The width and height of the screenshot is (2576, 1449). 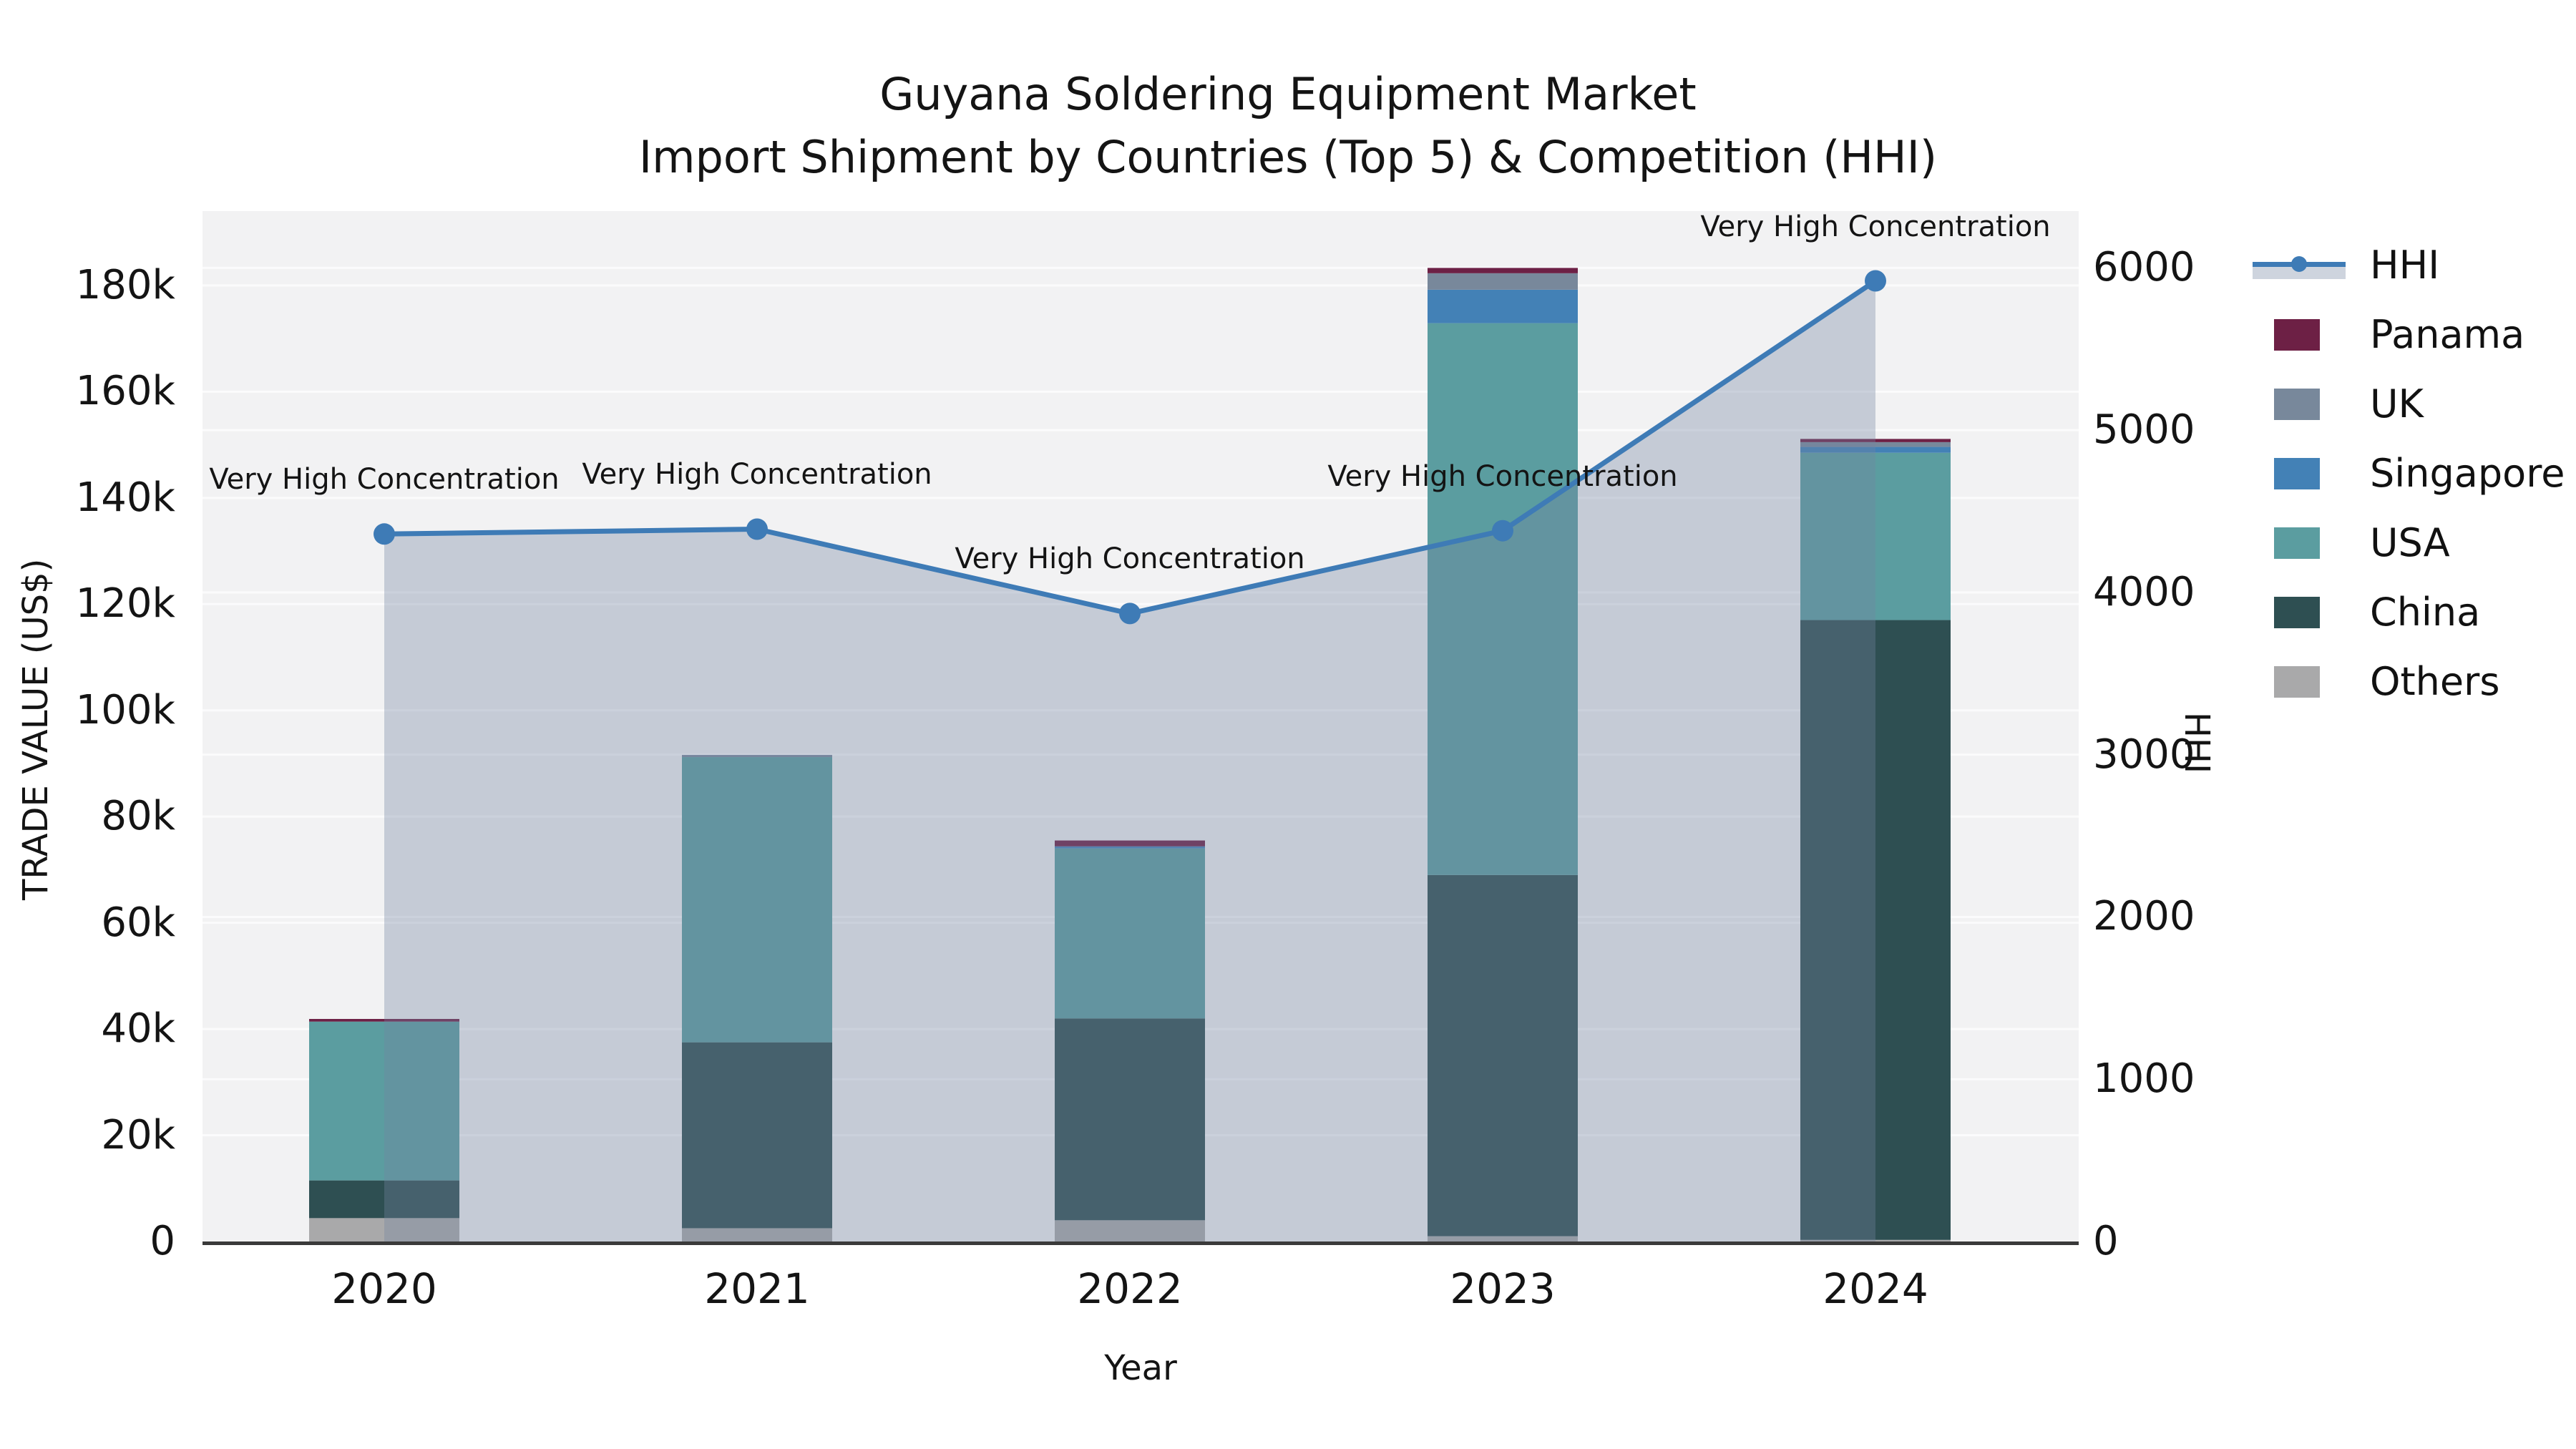 What do you see at coordinates (1130, 933) in the screenshot?
I see `bar-segment-usa-2022` at bounding box center [1130, 933].